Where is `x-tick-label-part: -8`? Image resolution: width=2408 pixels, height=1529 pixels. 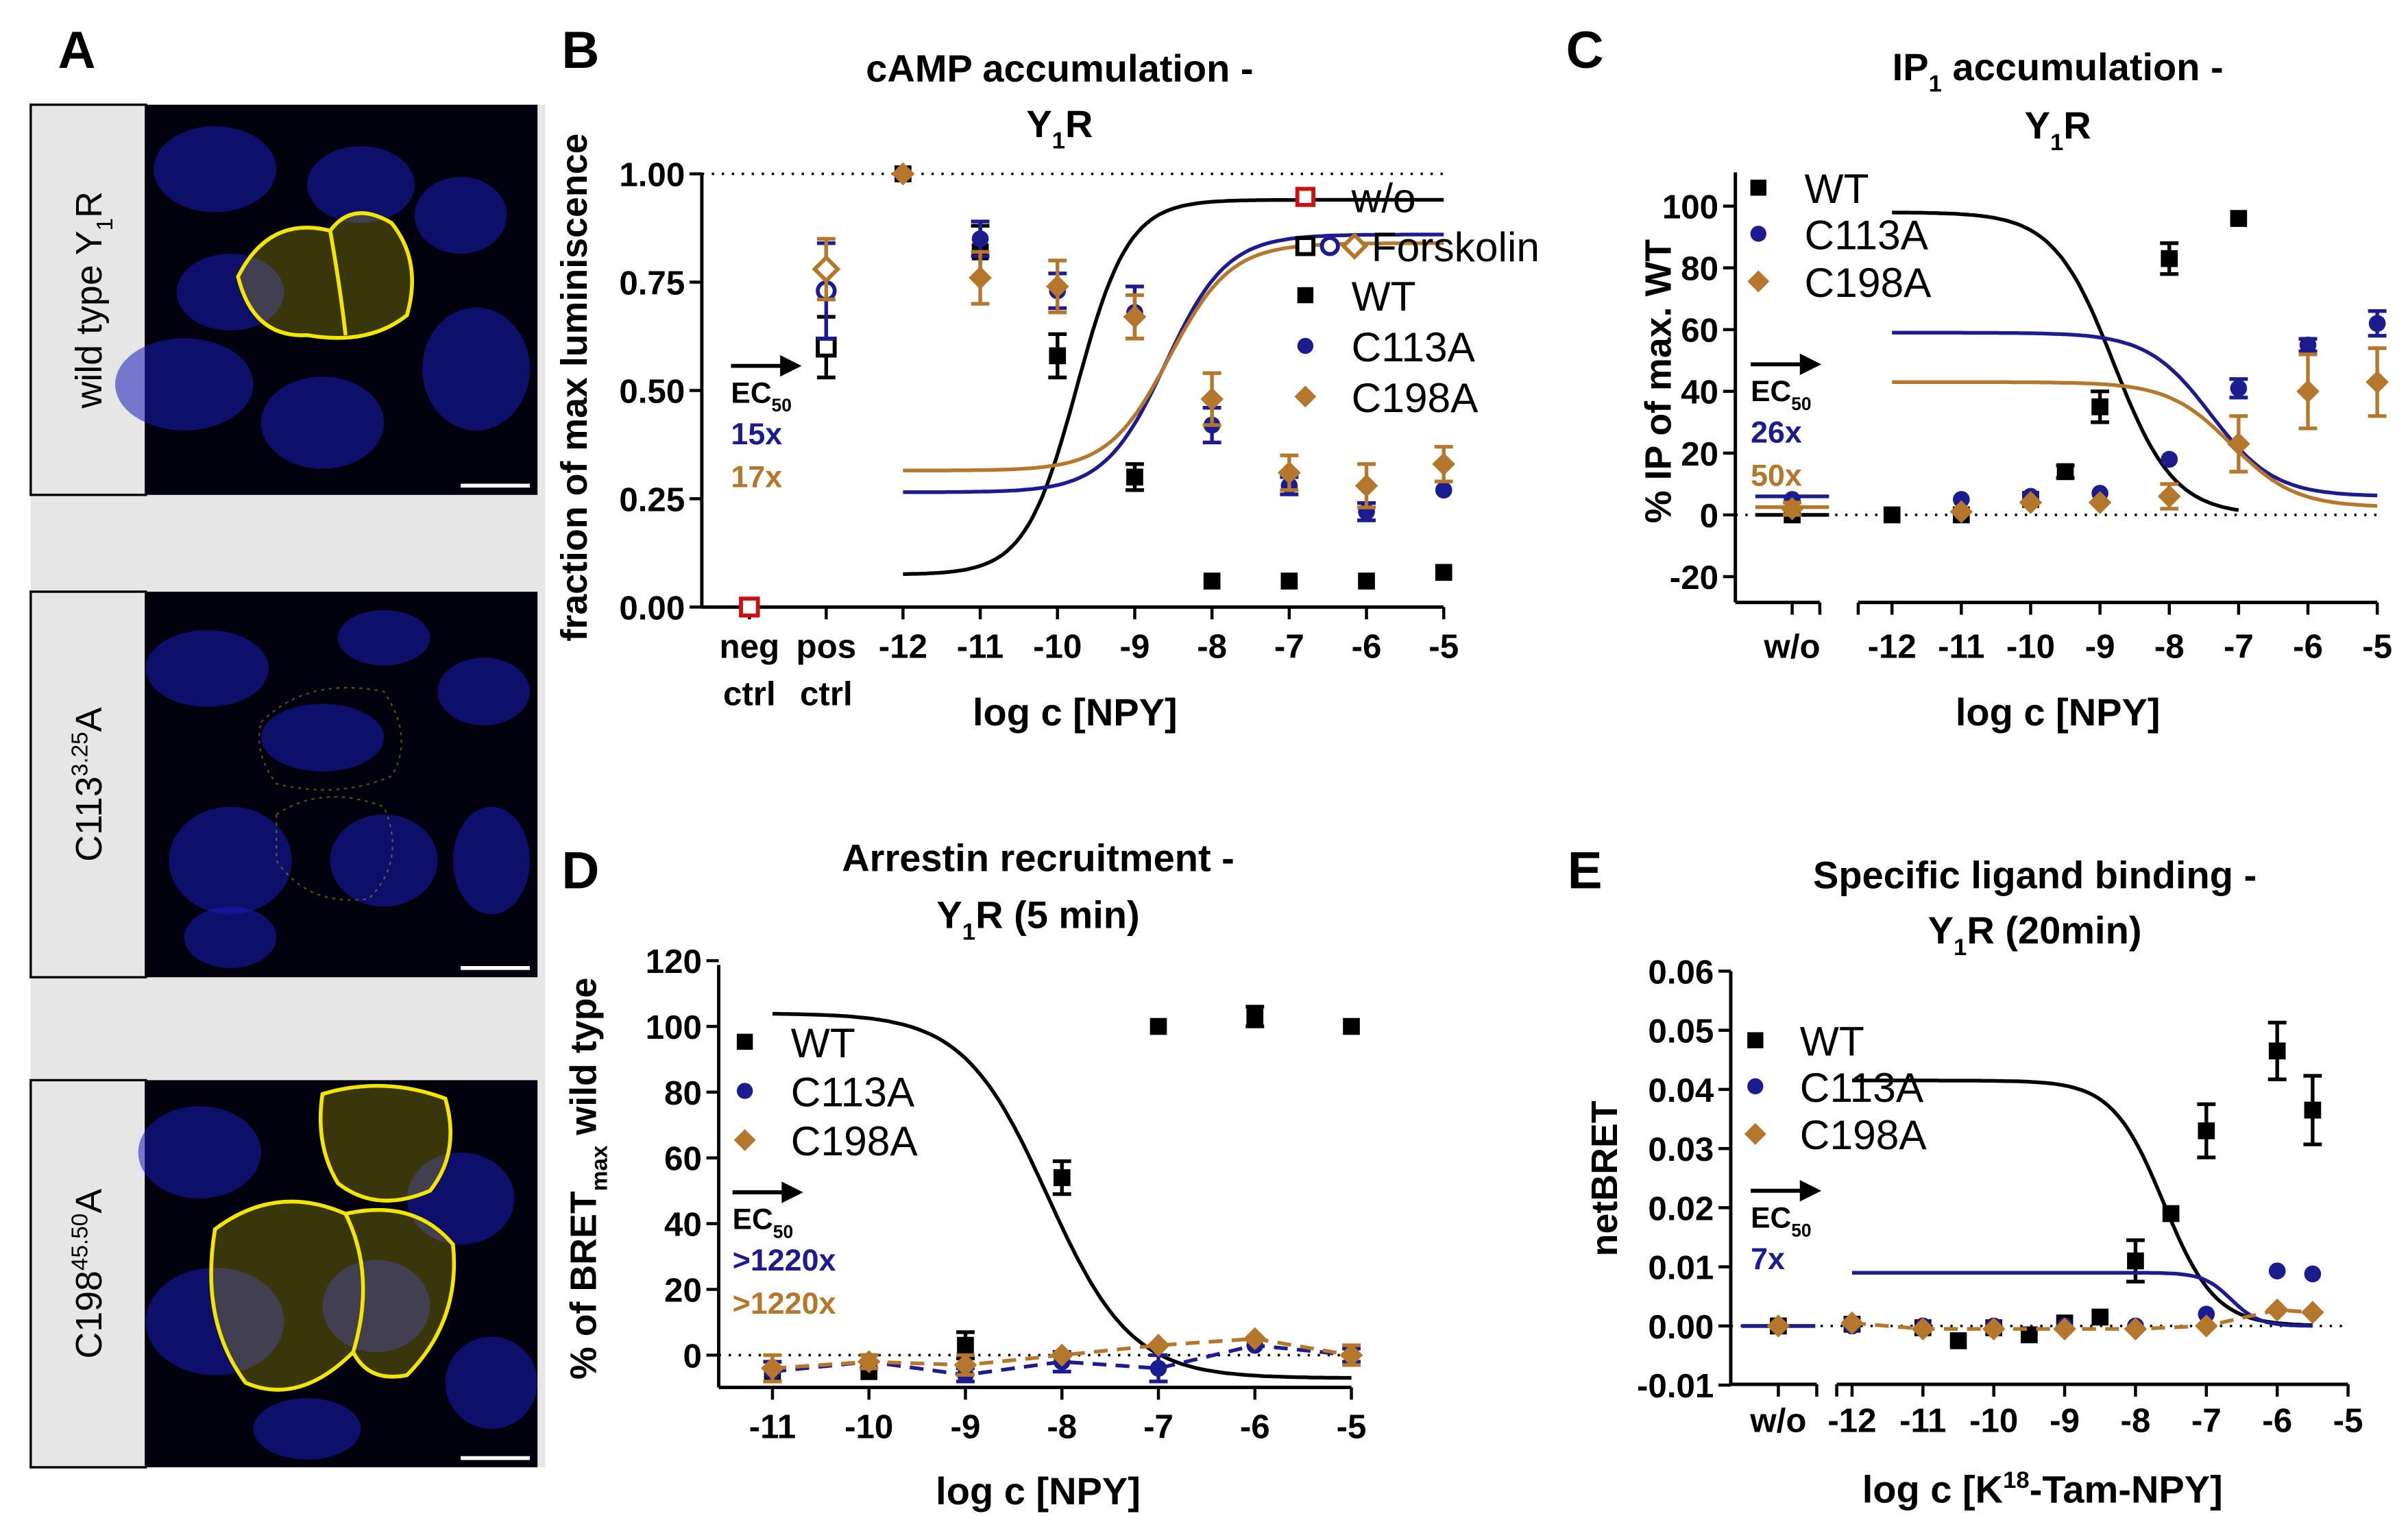
x-tick-label-part: -8 is located at coordinates (1062, 1427).